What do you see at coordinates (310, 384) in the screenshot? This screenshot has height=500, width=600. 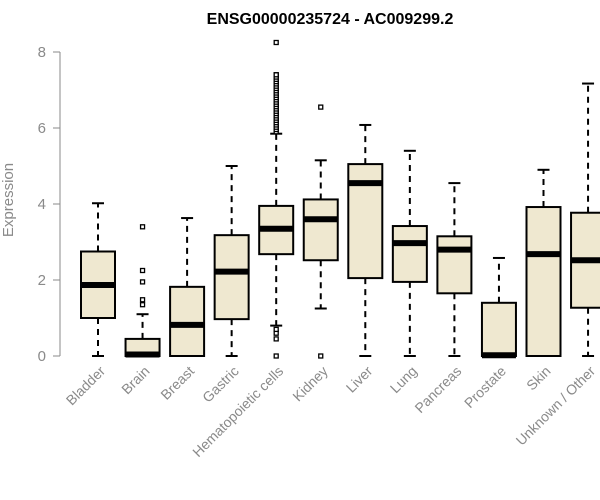 I see `x-tick-label: Kidney` at bounding box center [310, 384].